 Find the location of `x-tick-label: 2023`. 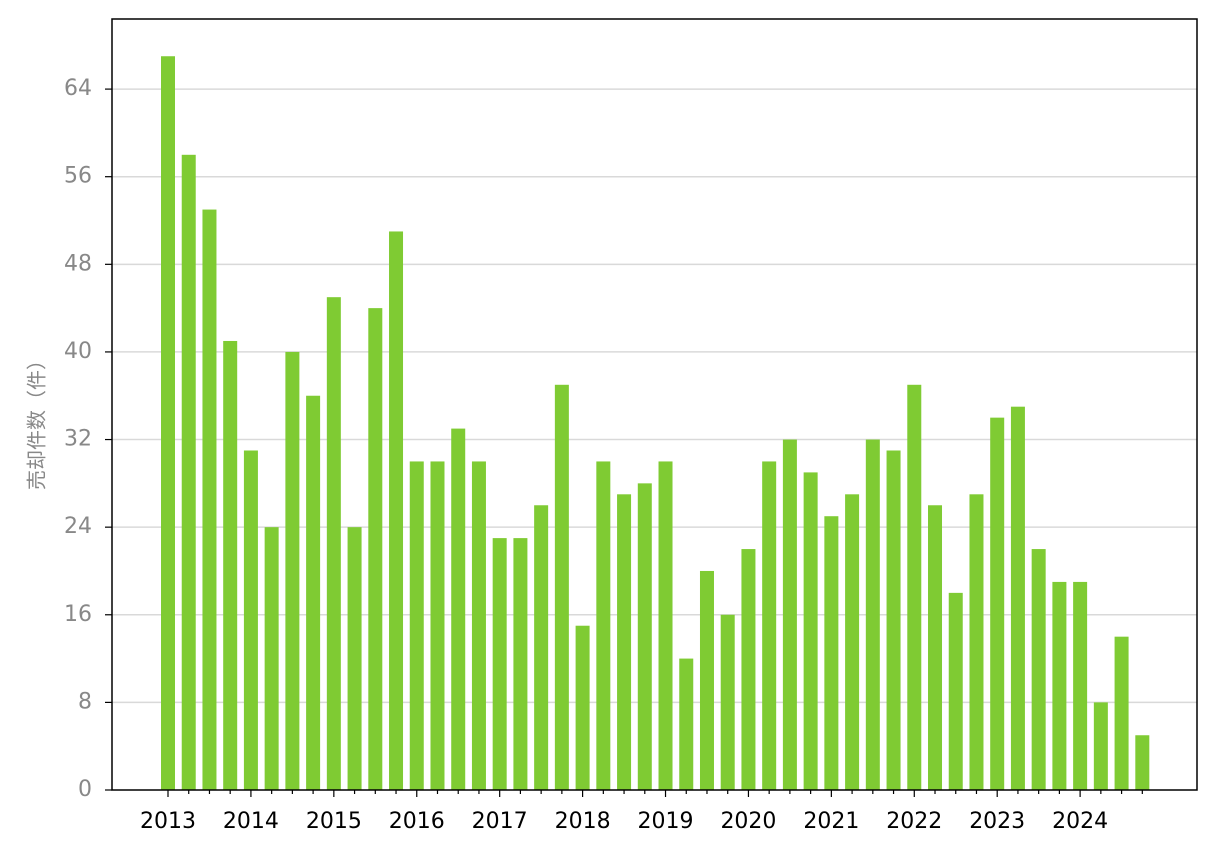

x-tick-label: 2023 is located at coordinates (997, 821).